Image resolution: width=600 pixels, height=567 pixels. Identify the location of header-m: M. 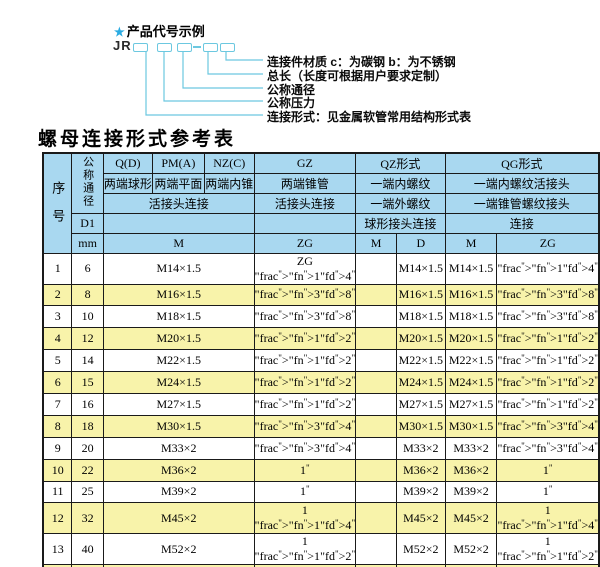
(178, 243).